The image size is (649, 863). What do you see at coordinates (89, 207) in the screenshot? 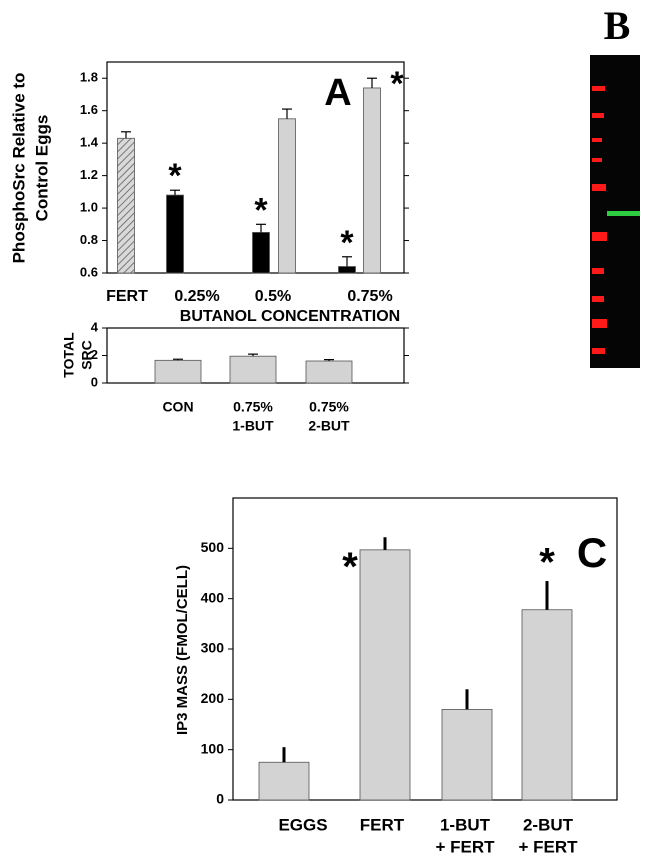
I see `y-tick-label: 1.0` at bounding box center [89, 207].